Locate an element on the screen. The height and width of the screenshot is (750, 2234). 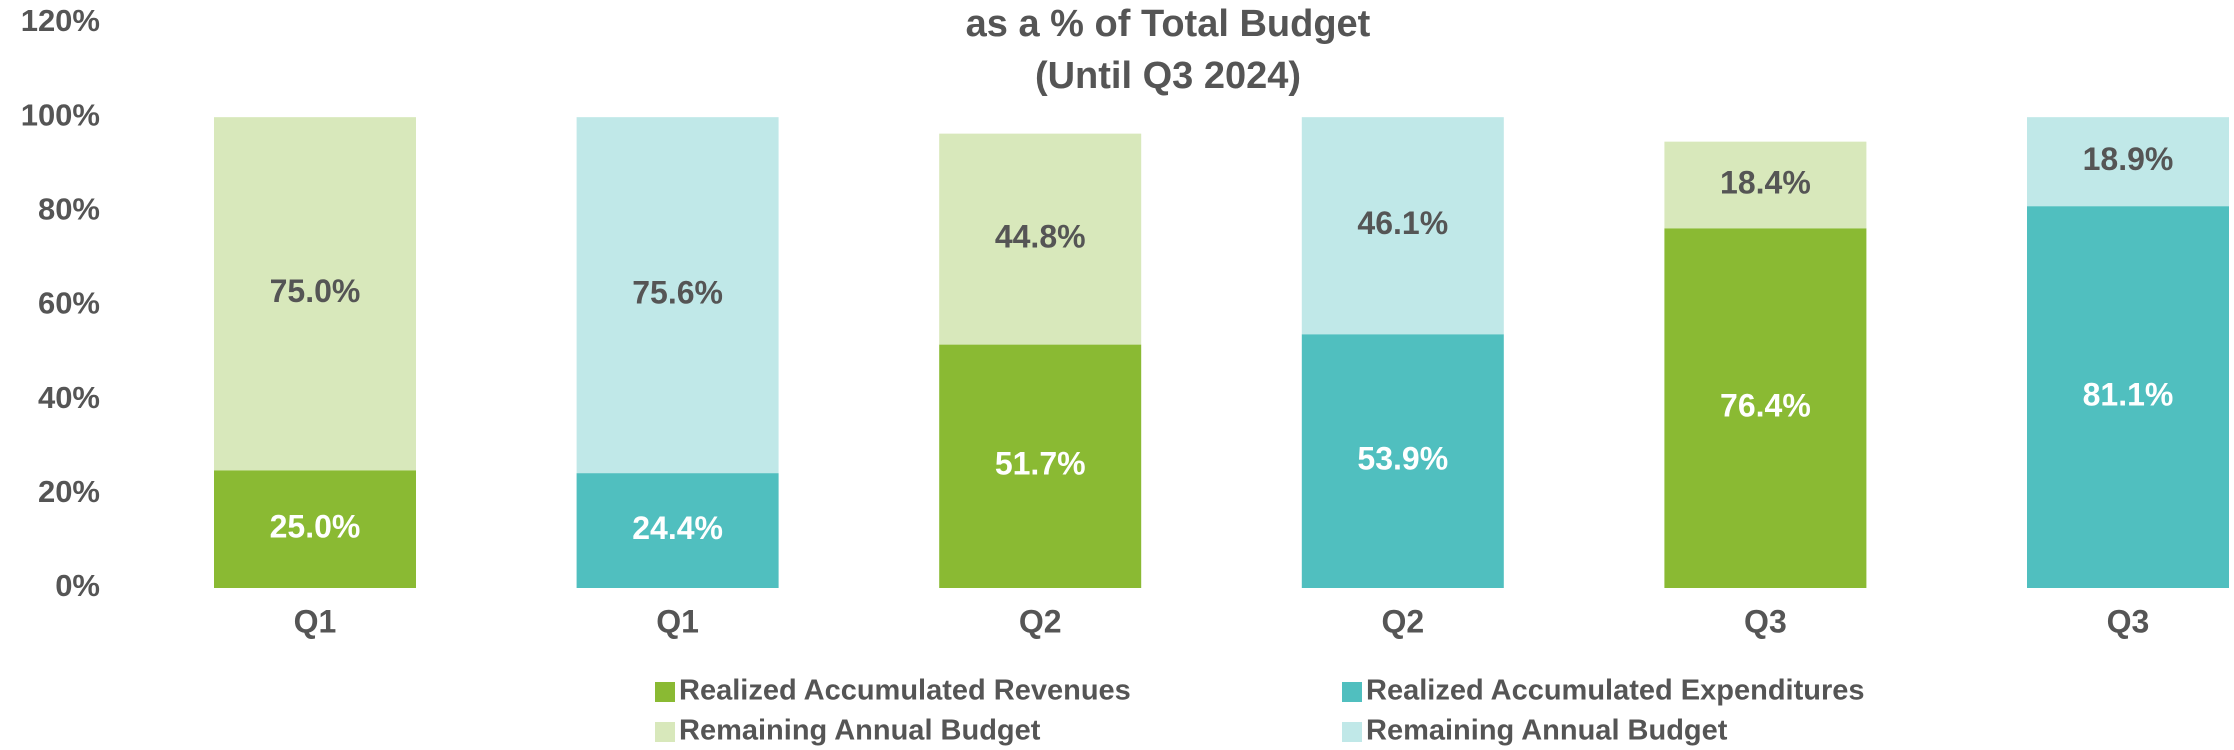
data-label: 44.8% is located at coordinates (1040, 237).